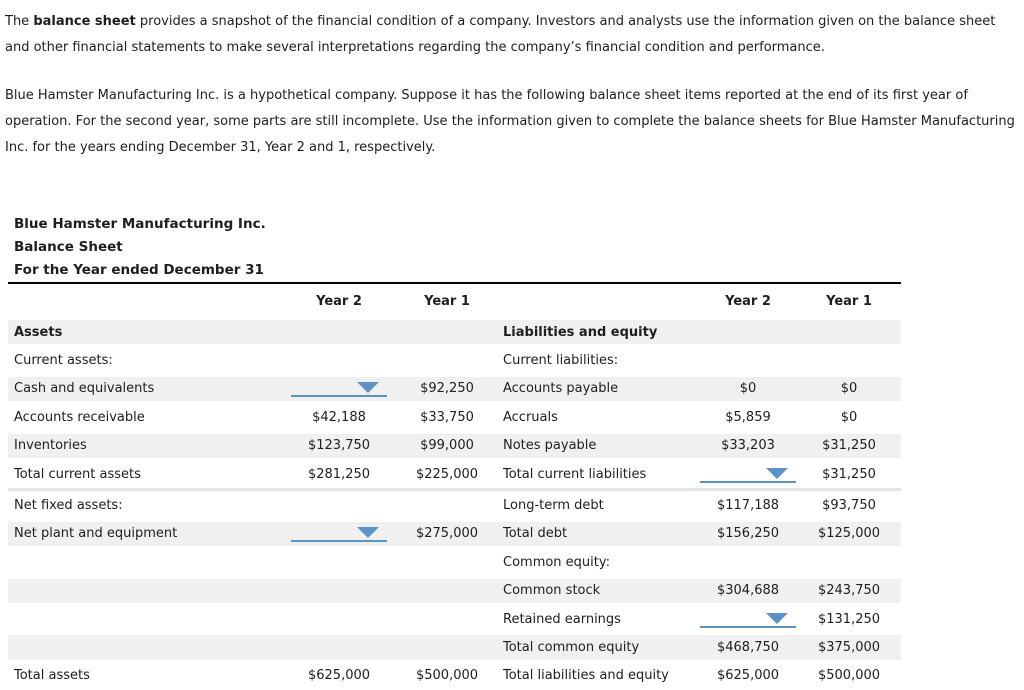 The width and height of the screenshot is (1024, 690). What do you see at coordinates (79, 417) in the screenshot?
I see `left-row-label: Accounts receivable` at bounding box center [79, 417].